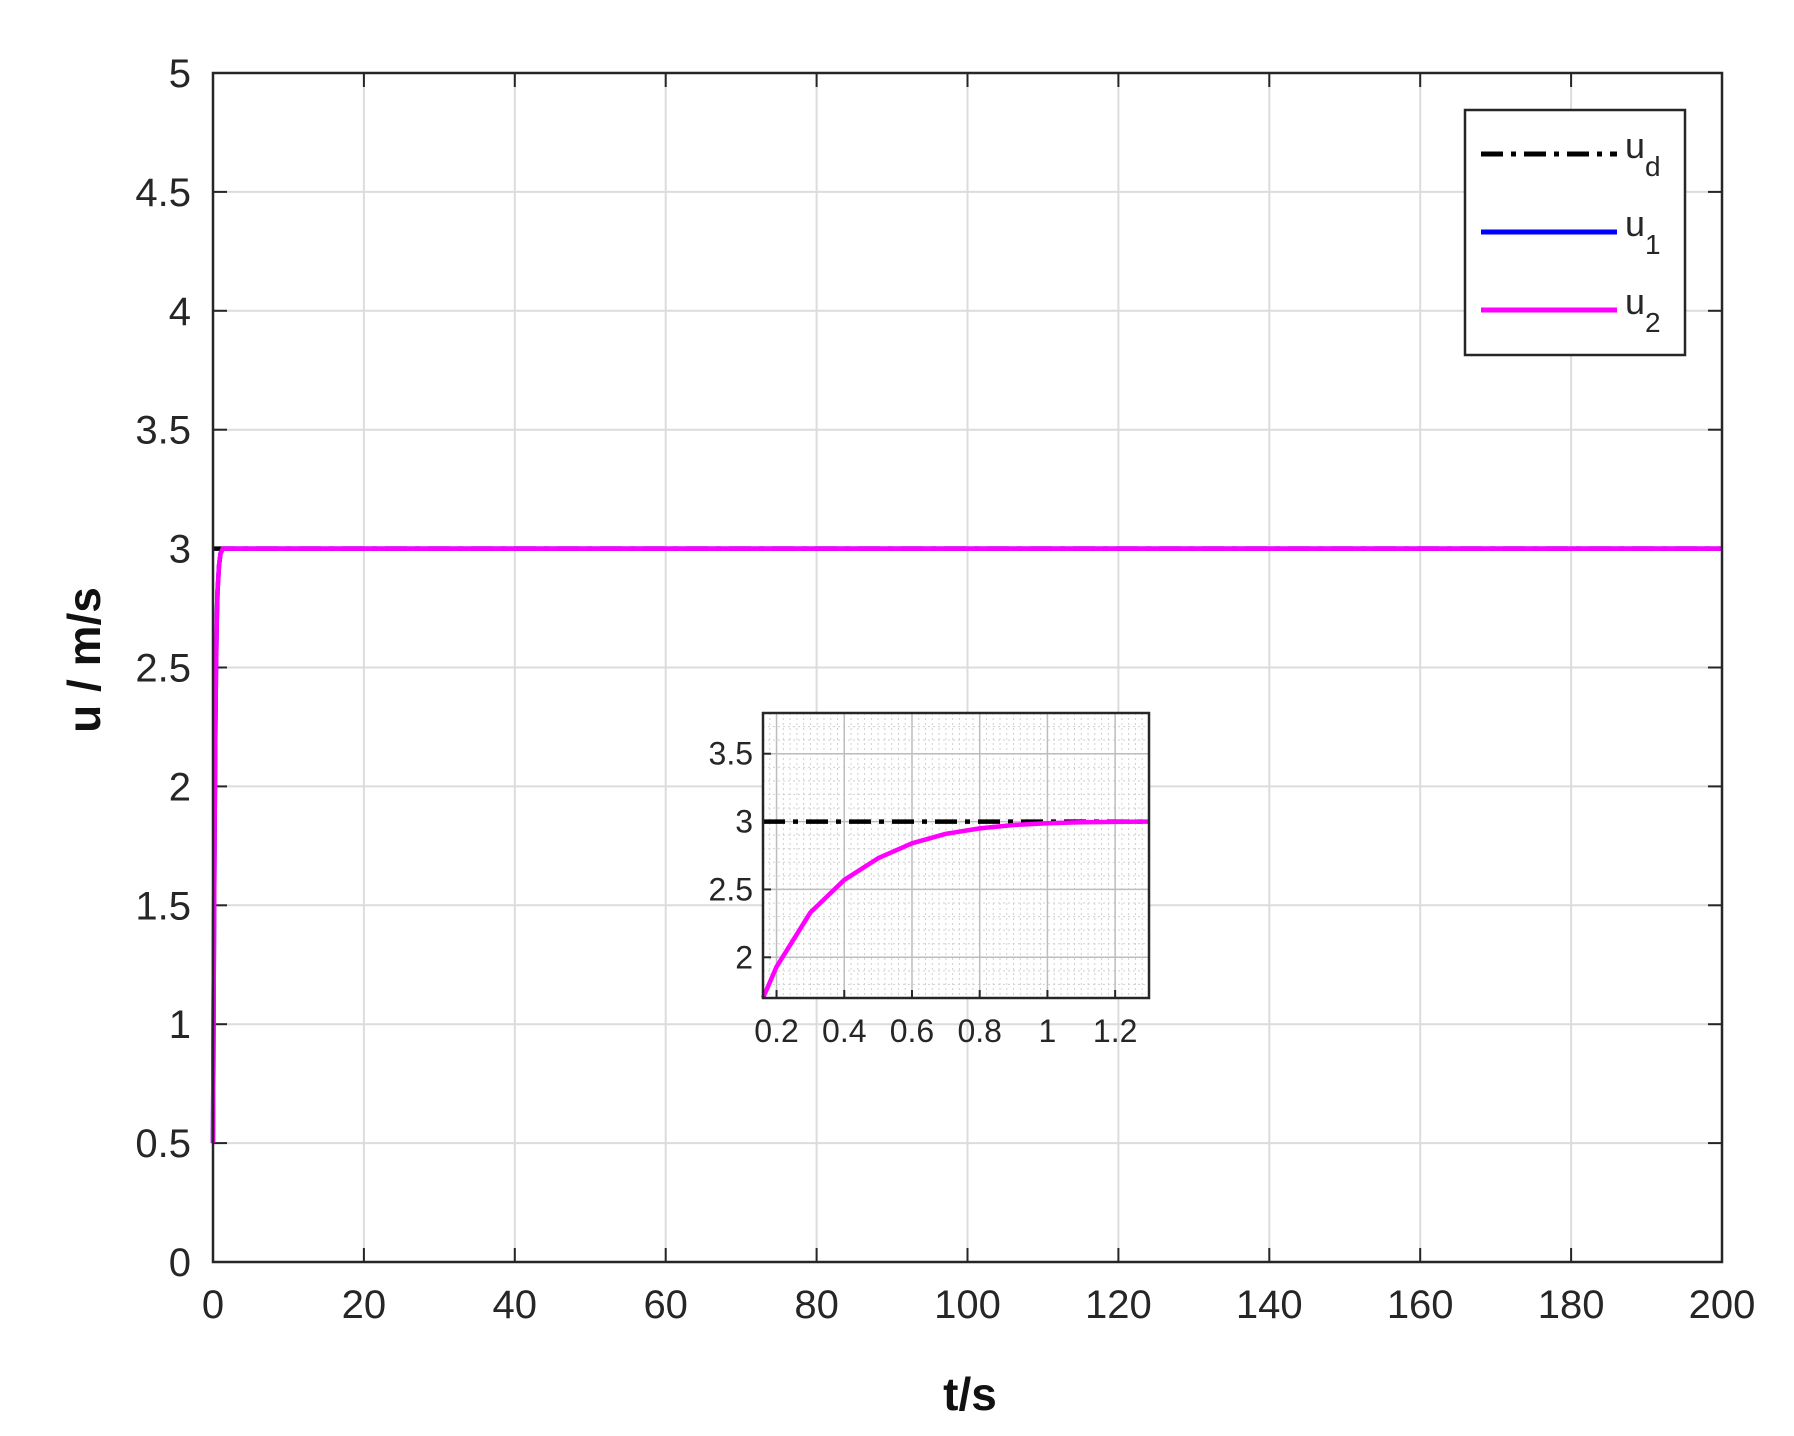  I want to click on y-tick-label: 3.5, so click(163, 431).